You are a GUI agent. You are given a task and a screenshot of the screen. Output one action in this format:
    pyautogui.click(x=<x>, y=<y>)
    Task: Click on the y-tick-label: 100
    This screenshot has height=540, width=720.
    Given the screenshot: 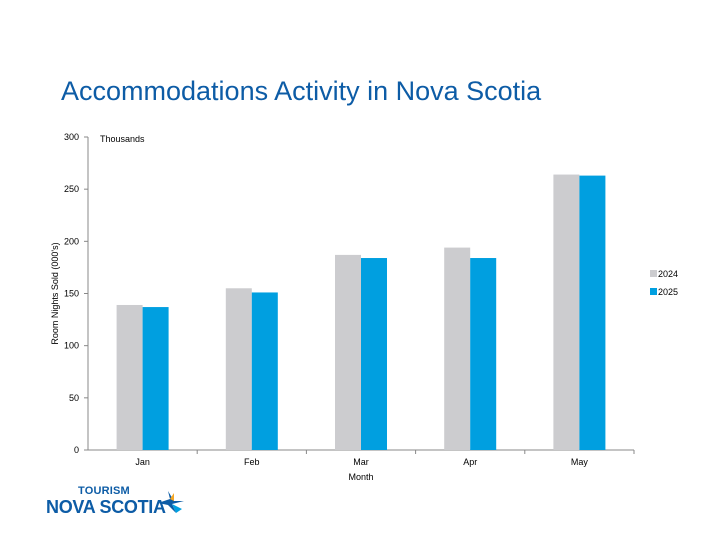 What is the action you would take?
    pyautogui.click(x=71, y=346)
    